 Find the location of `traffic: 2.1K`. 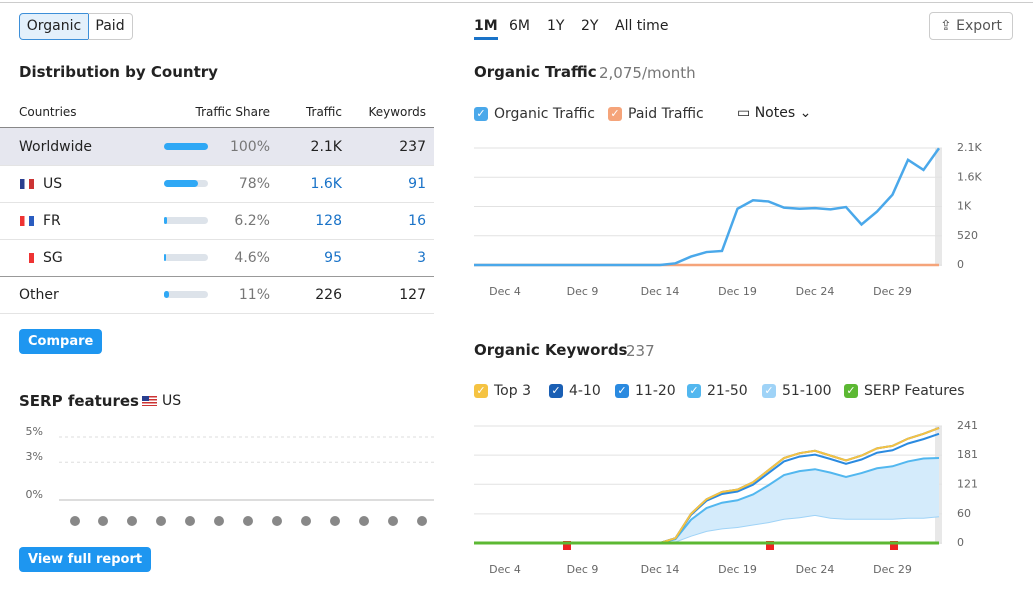

traffic: 2.1K is located at coordinates (326, 147).